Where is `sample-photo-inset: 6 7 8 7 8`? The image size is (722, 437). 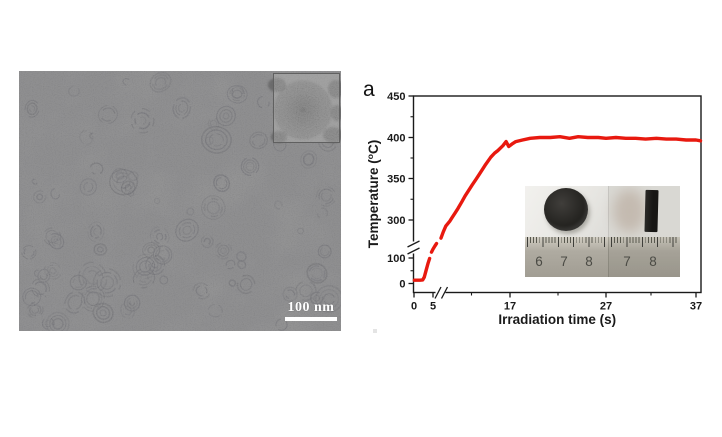
sample-photo-inset: 6 7 8 7 8 is located at coordinates (602, 231).